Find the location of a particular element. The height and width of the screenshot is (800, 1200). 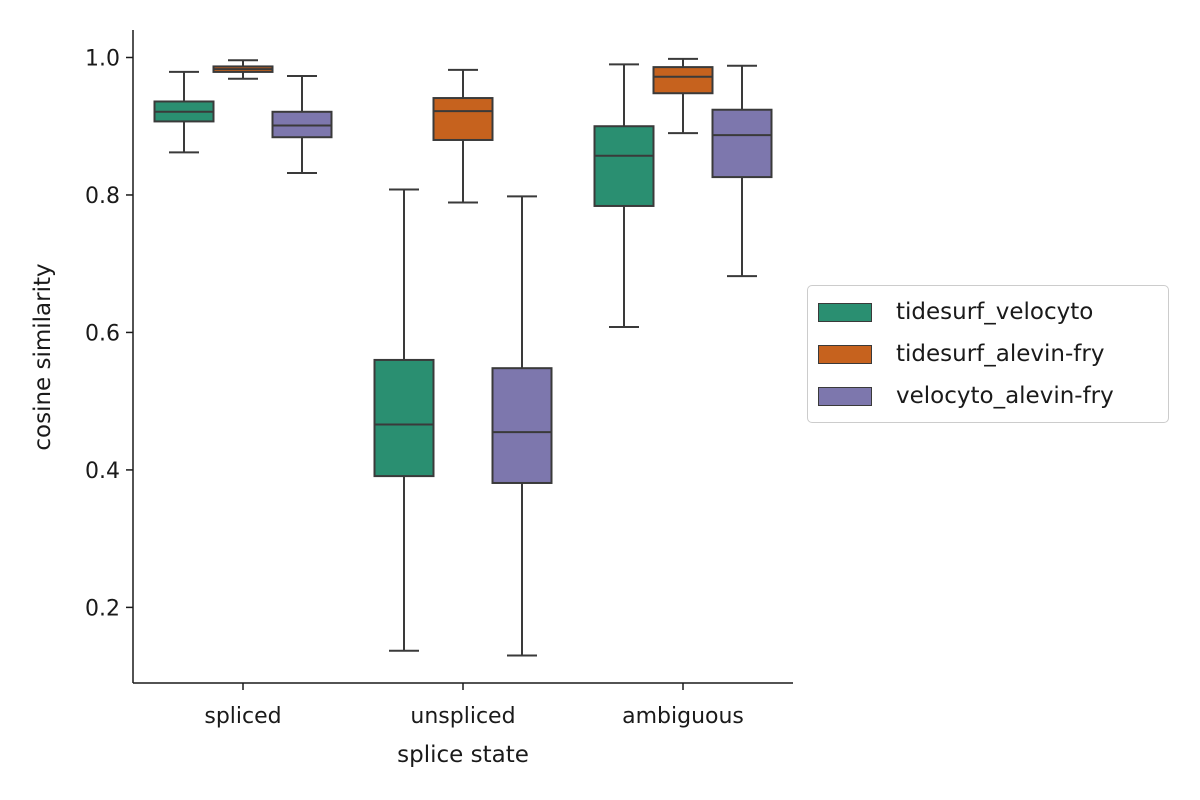

legend-label-tidesurf-alevin-fry: tidesurf_alevin-fry is located at coordinates (1000, 354).